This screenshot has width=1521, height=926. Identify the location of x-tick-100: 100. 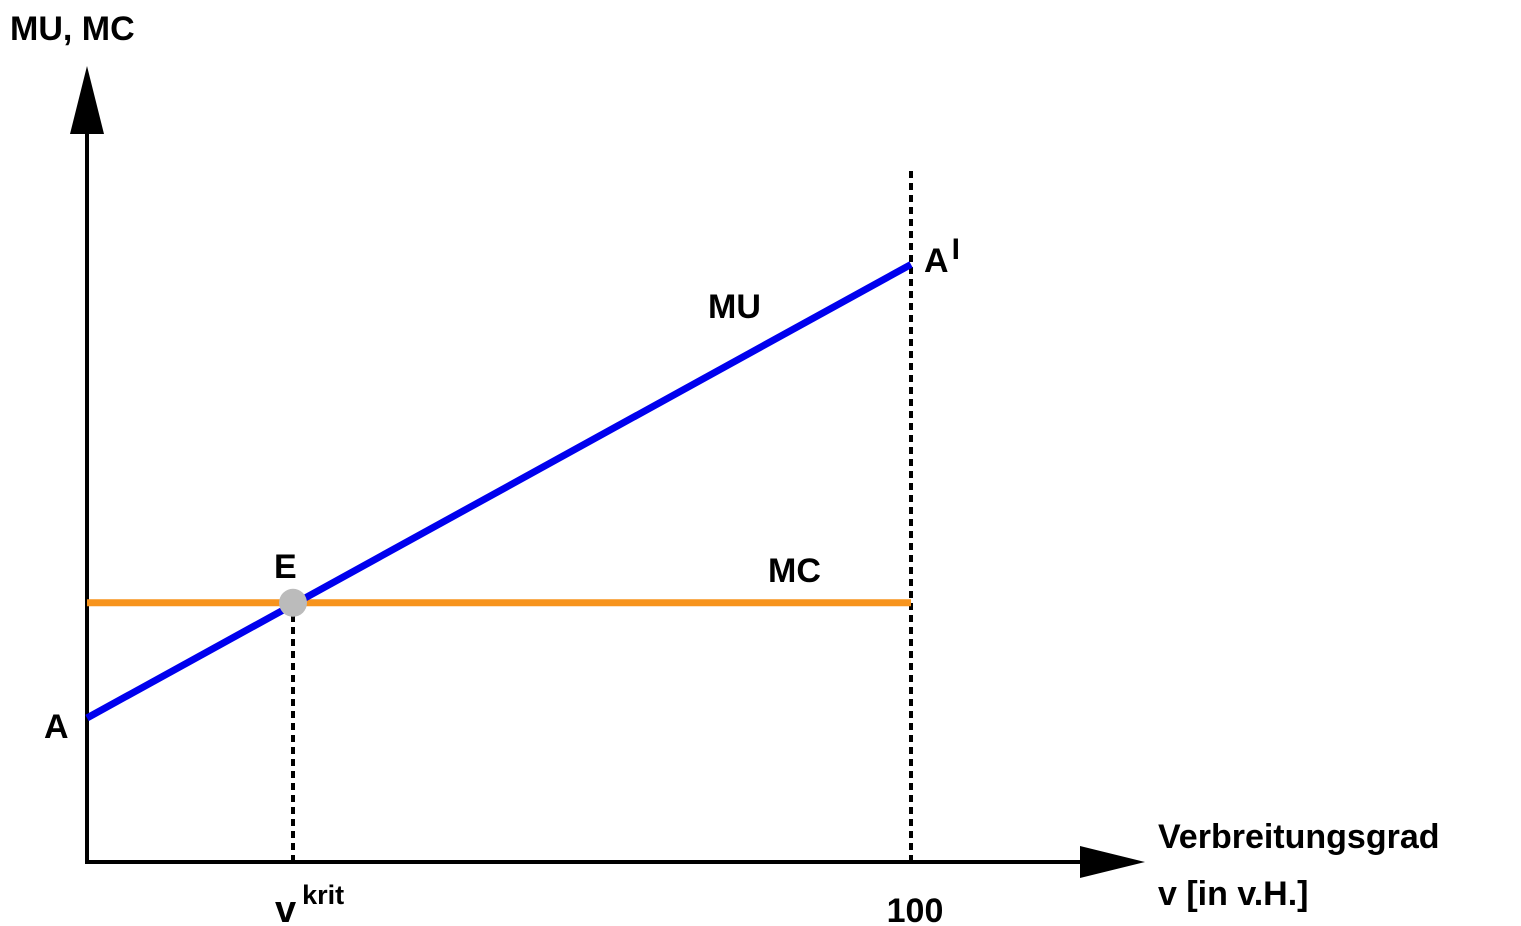
(915, 909).